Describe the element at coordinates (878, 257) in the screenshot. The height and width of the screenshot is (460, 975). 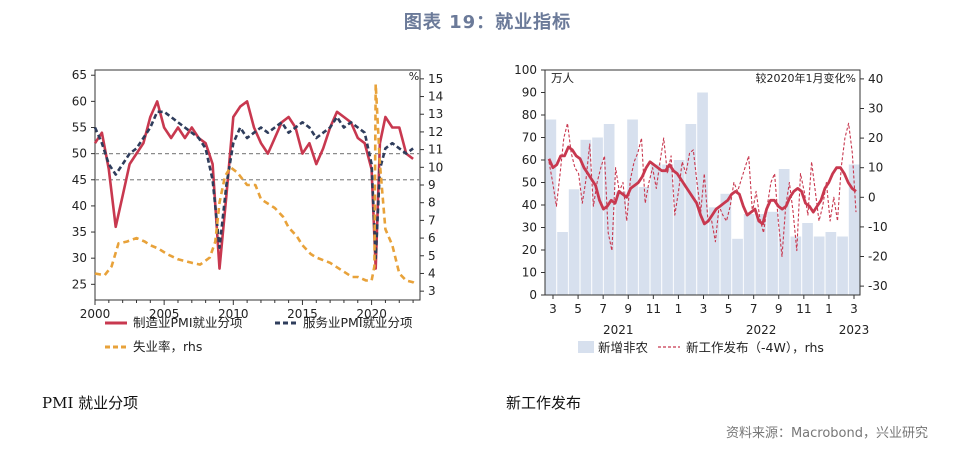
I see `y-right-tick-label: -20` at that location.